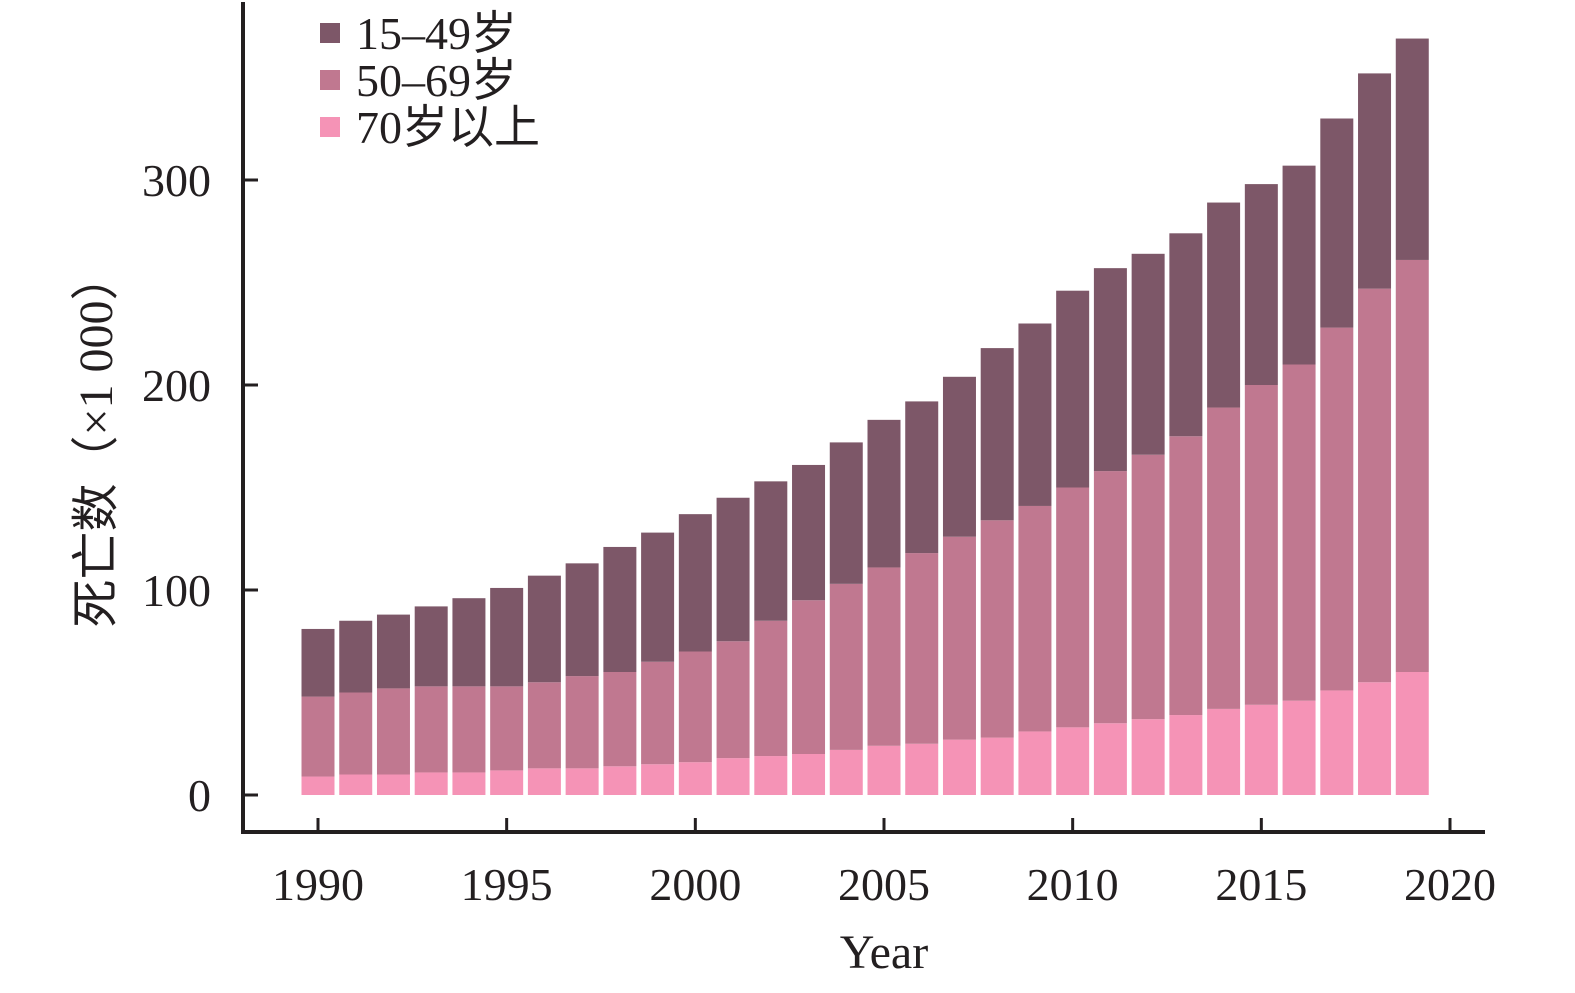 This screenshot has width=1575, height=993. I want to click on x-tick-label: 2005, so click(884, 884).